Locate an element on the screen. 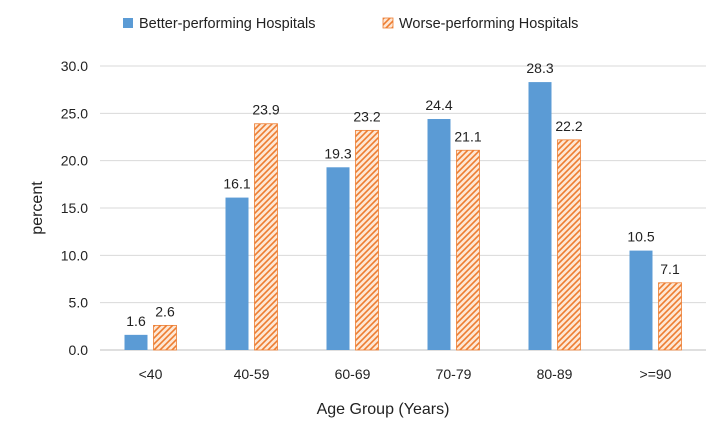  data-label: 10.5 is located at coordinates (640, 237).